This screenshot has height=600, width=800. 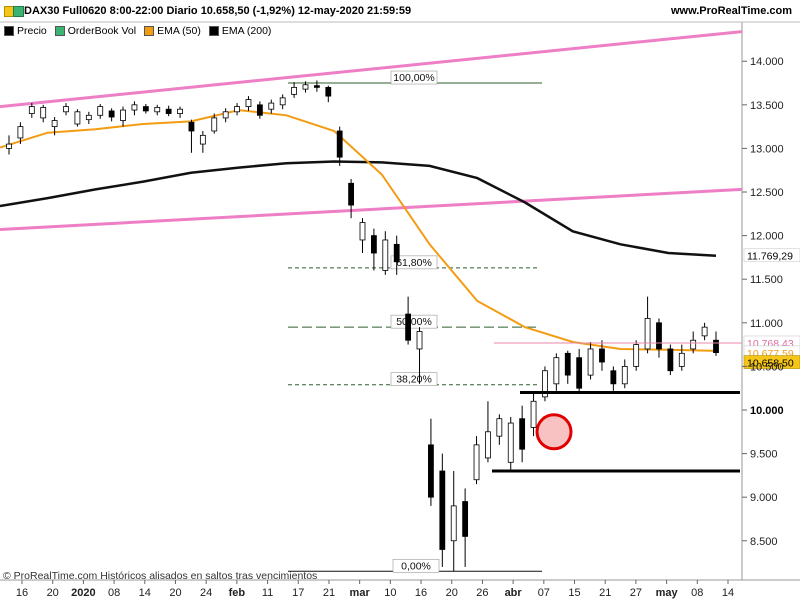 I want to click on y-tick-label: 9.000, so click(x=764, y=498).